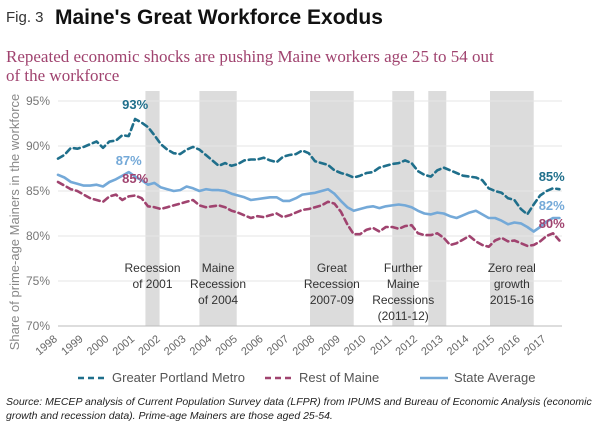  I want to click on shaded-period-label-3-0: Further, so click(403, 268).